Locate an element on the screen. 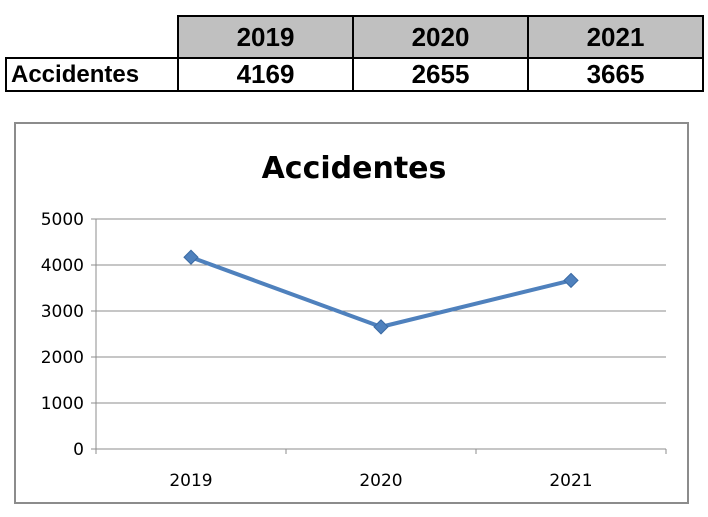 This screenshot has width=708, height=517. table-cell-value: 4169 is located at coordinates (265, 74).